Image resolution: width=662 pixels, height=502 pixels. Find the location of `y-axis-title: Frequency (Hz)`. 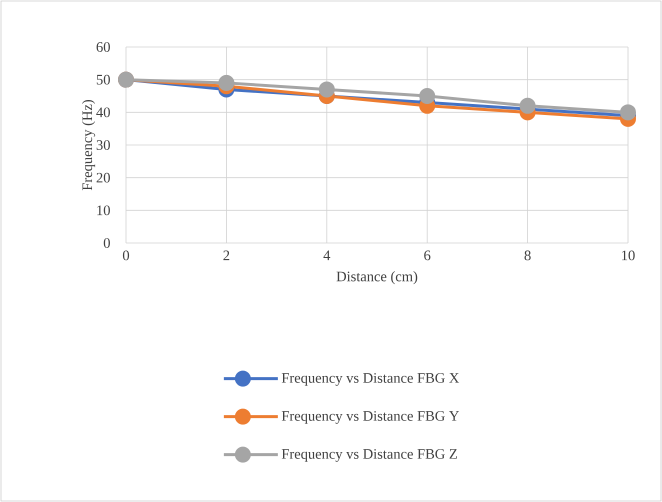

y-axis-title: Frequency (Hz) is located at coordinates (89, 145).